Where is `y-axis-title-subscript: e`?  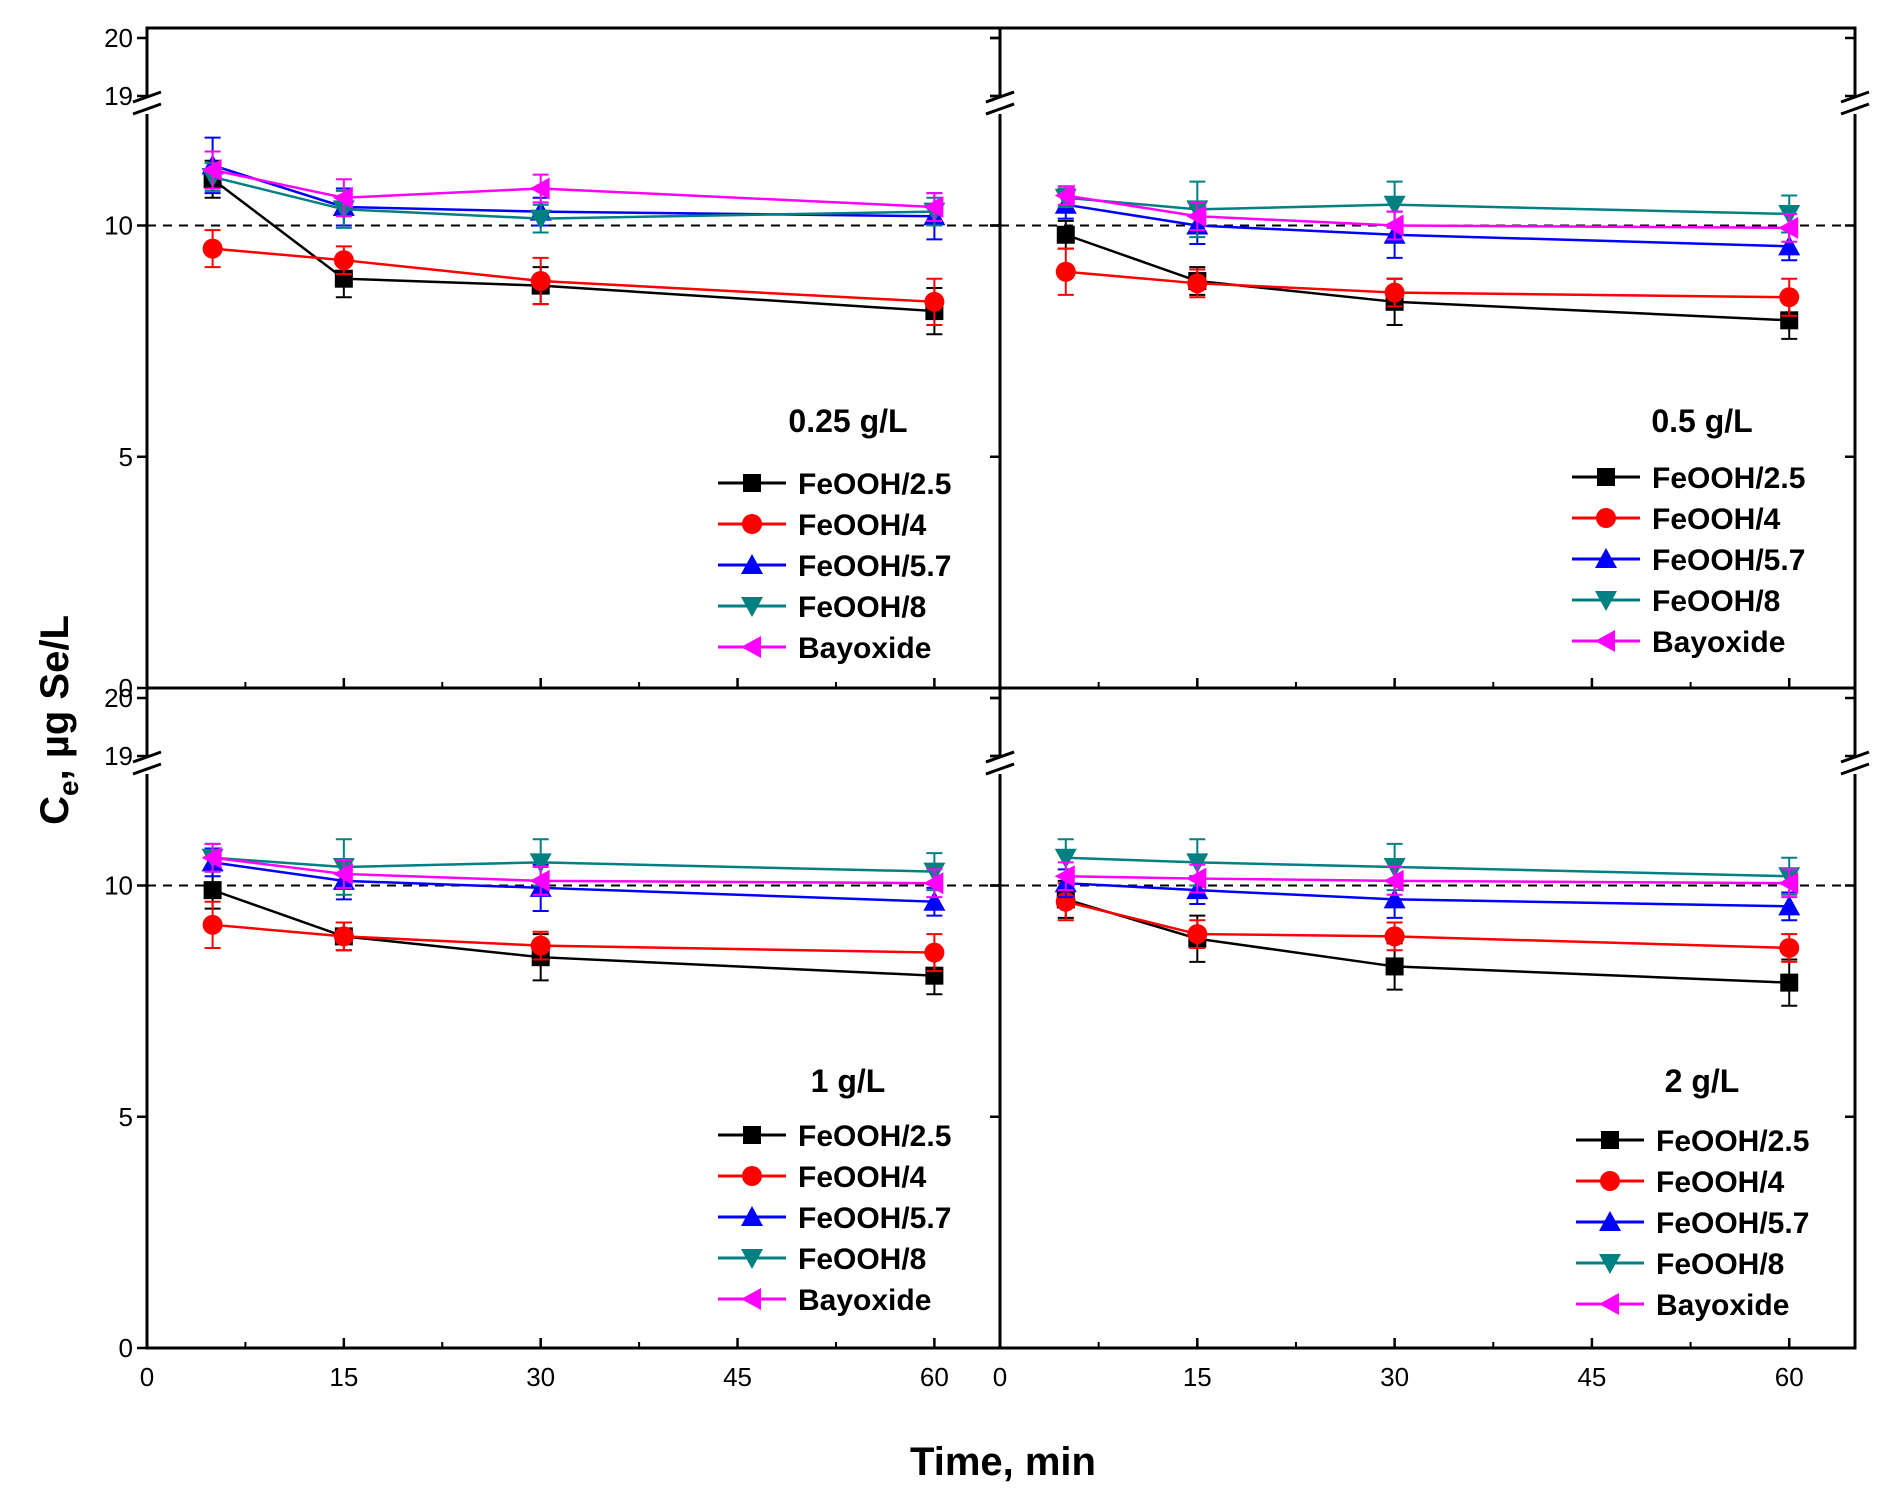
y-axis-title-subscript: e is located at coordinates (68, 788).